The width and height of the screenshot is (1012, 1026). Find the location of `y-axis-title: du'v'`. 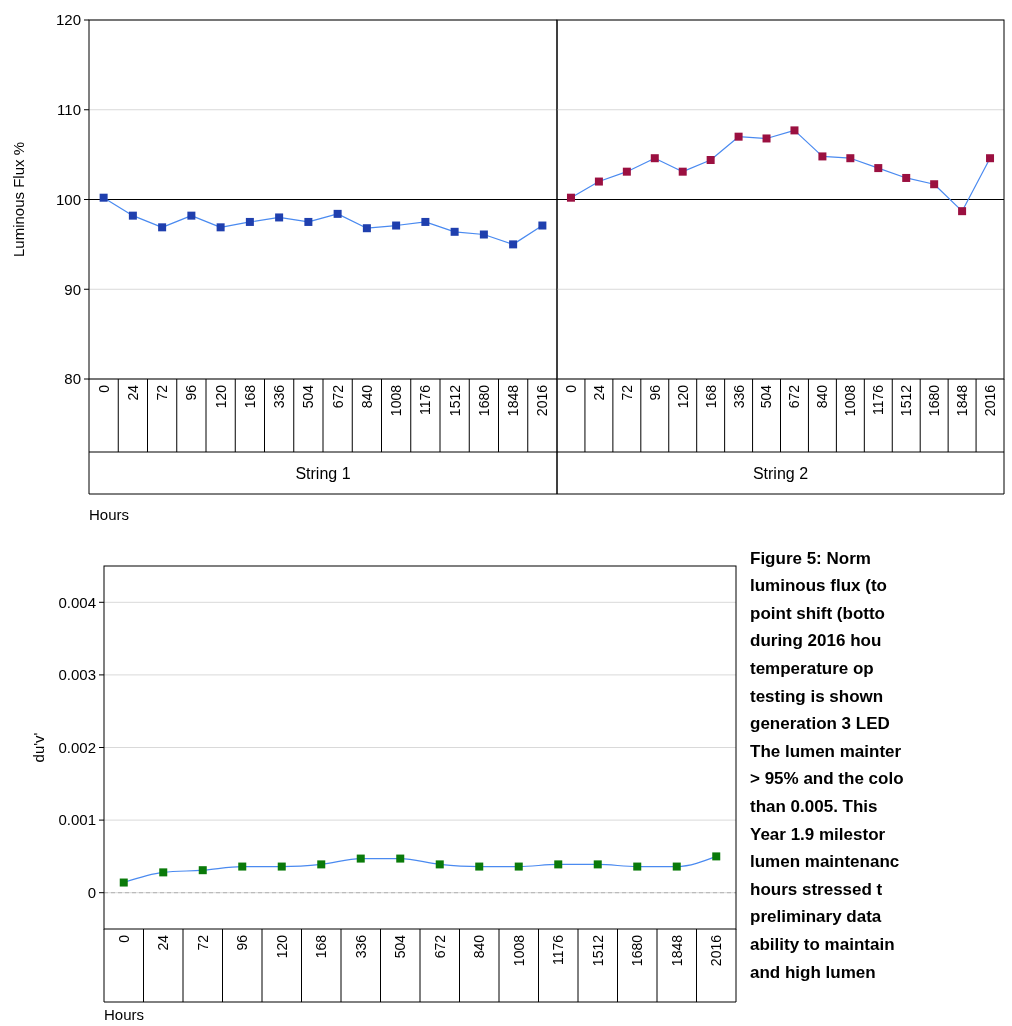

y-axis-title: du'v' is located at coordinates (38, 747).